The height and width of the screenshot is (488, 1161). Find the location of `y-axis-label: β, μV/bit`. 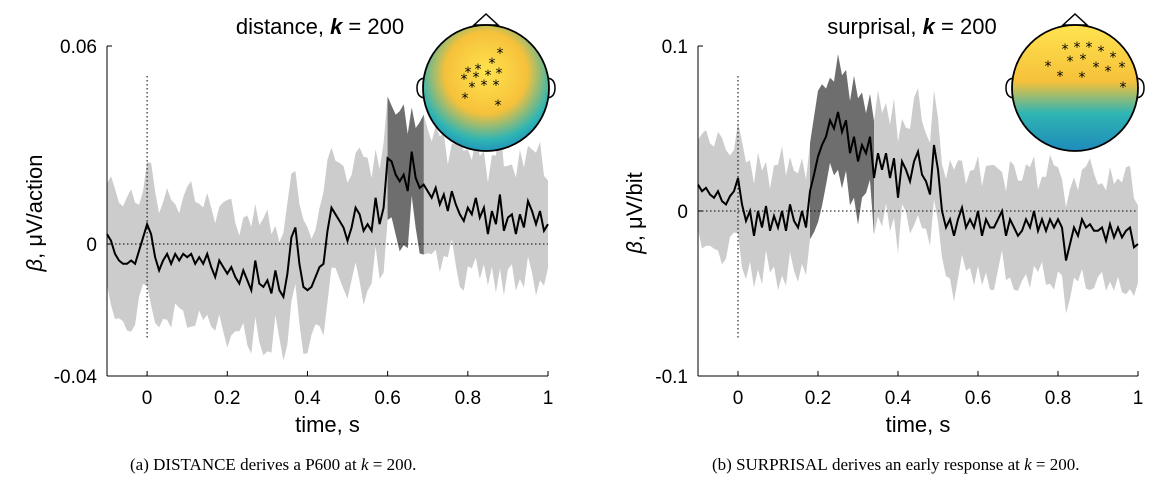

y-axis-label: β, μV/bit is located at coordinates (634, 213).